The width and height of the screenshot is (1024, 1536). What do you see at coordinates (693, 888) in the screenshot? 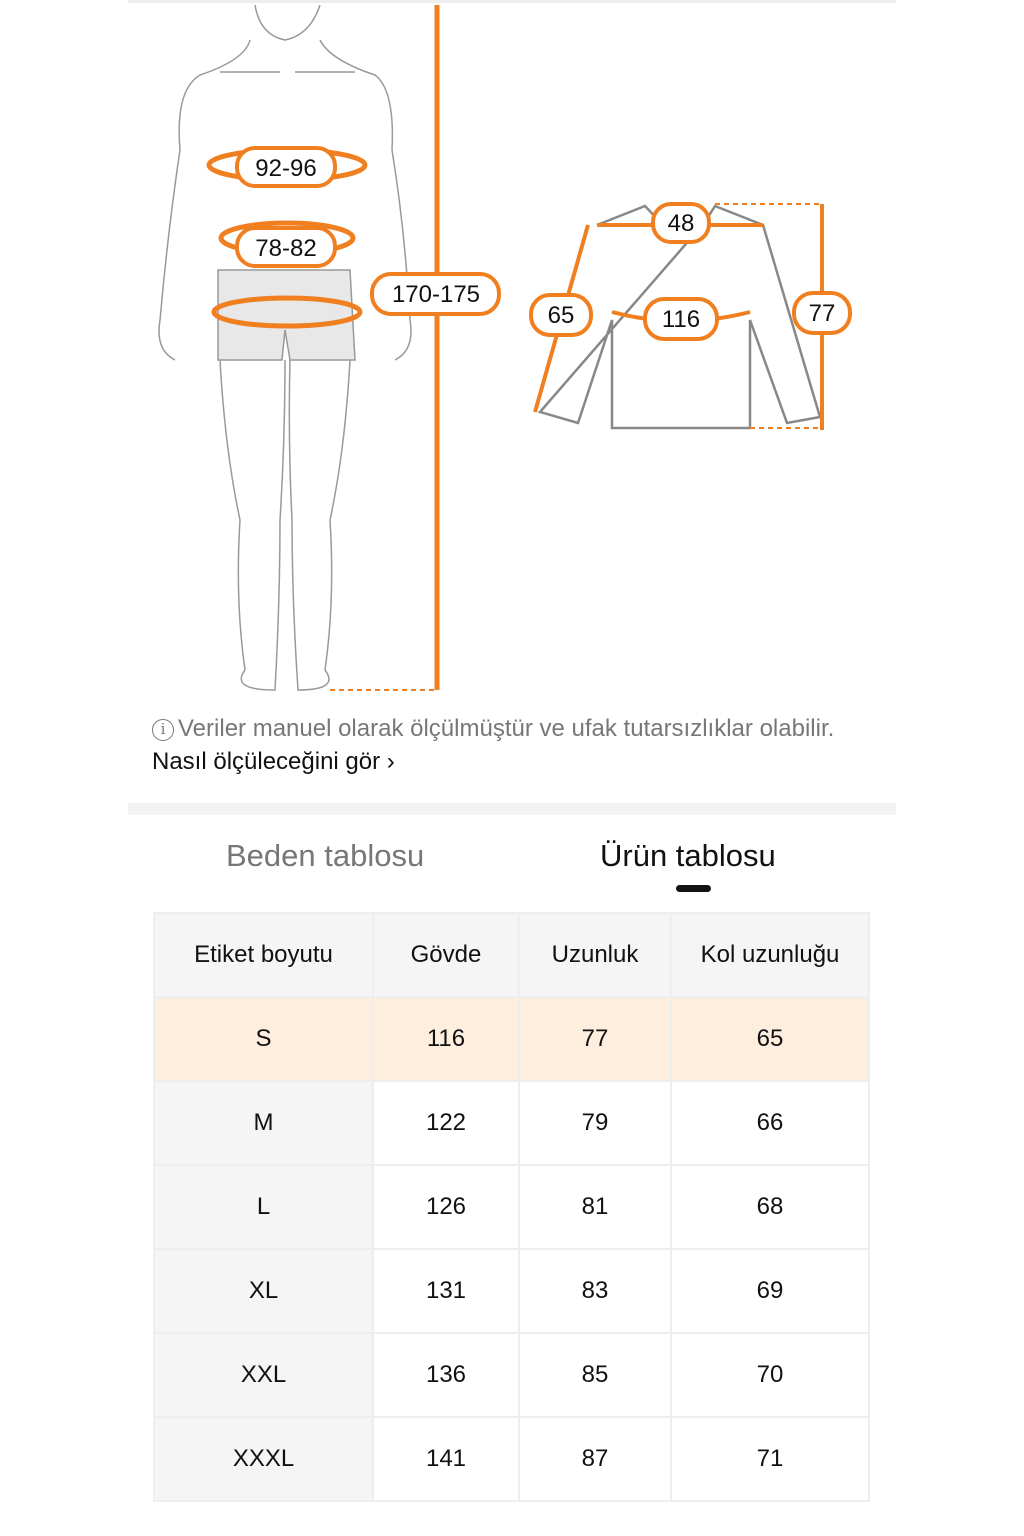
I see `active-tab-indicator` at bounding box center [693, 888].